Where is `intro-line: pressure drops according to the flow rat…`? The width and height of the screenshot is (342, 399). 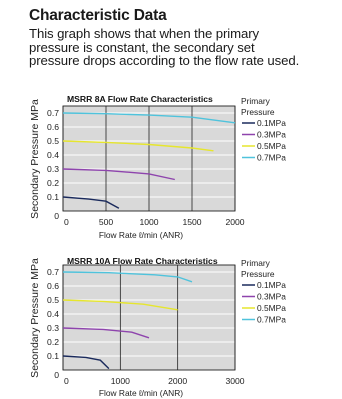 intro-line: pressure drops according to the flow rat… is located at coordinates (164, 60).